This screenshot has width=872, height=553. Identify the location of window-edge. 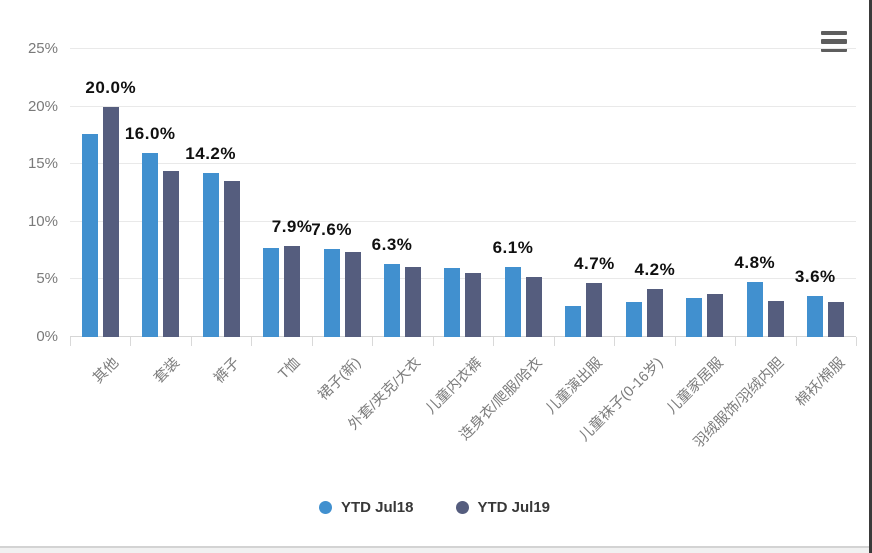
(870, 276).